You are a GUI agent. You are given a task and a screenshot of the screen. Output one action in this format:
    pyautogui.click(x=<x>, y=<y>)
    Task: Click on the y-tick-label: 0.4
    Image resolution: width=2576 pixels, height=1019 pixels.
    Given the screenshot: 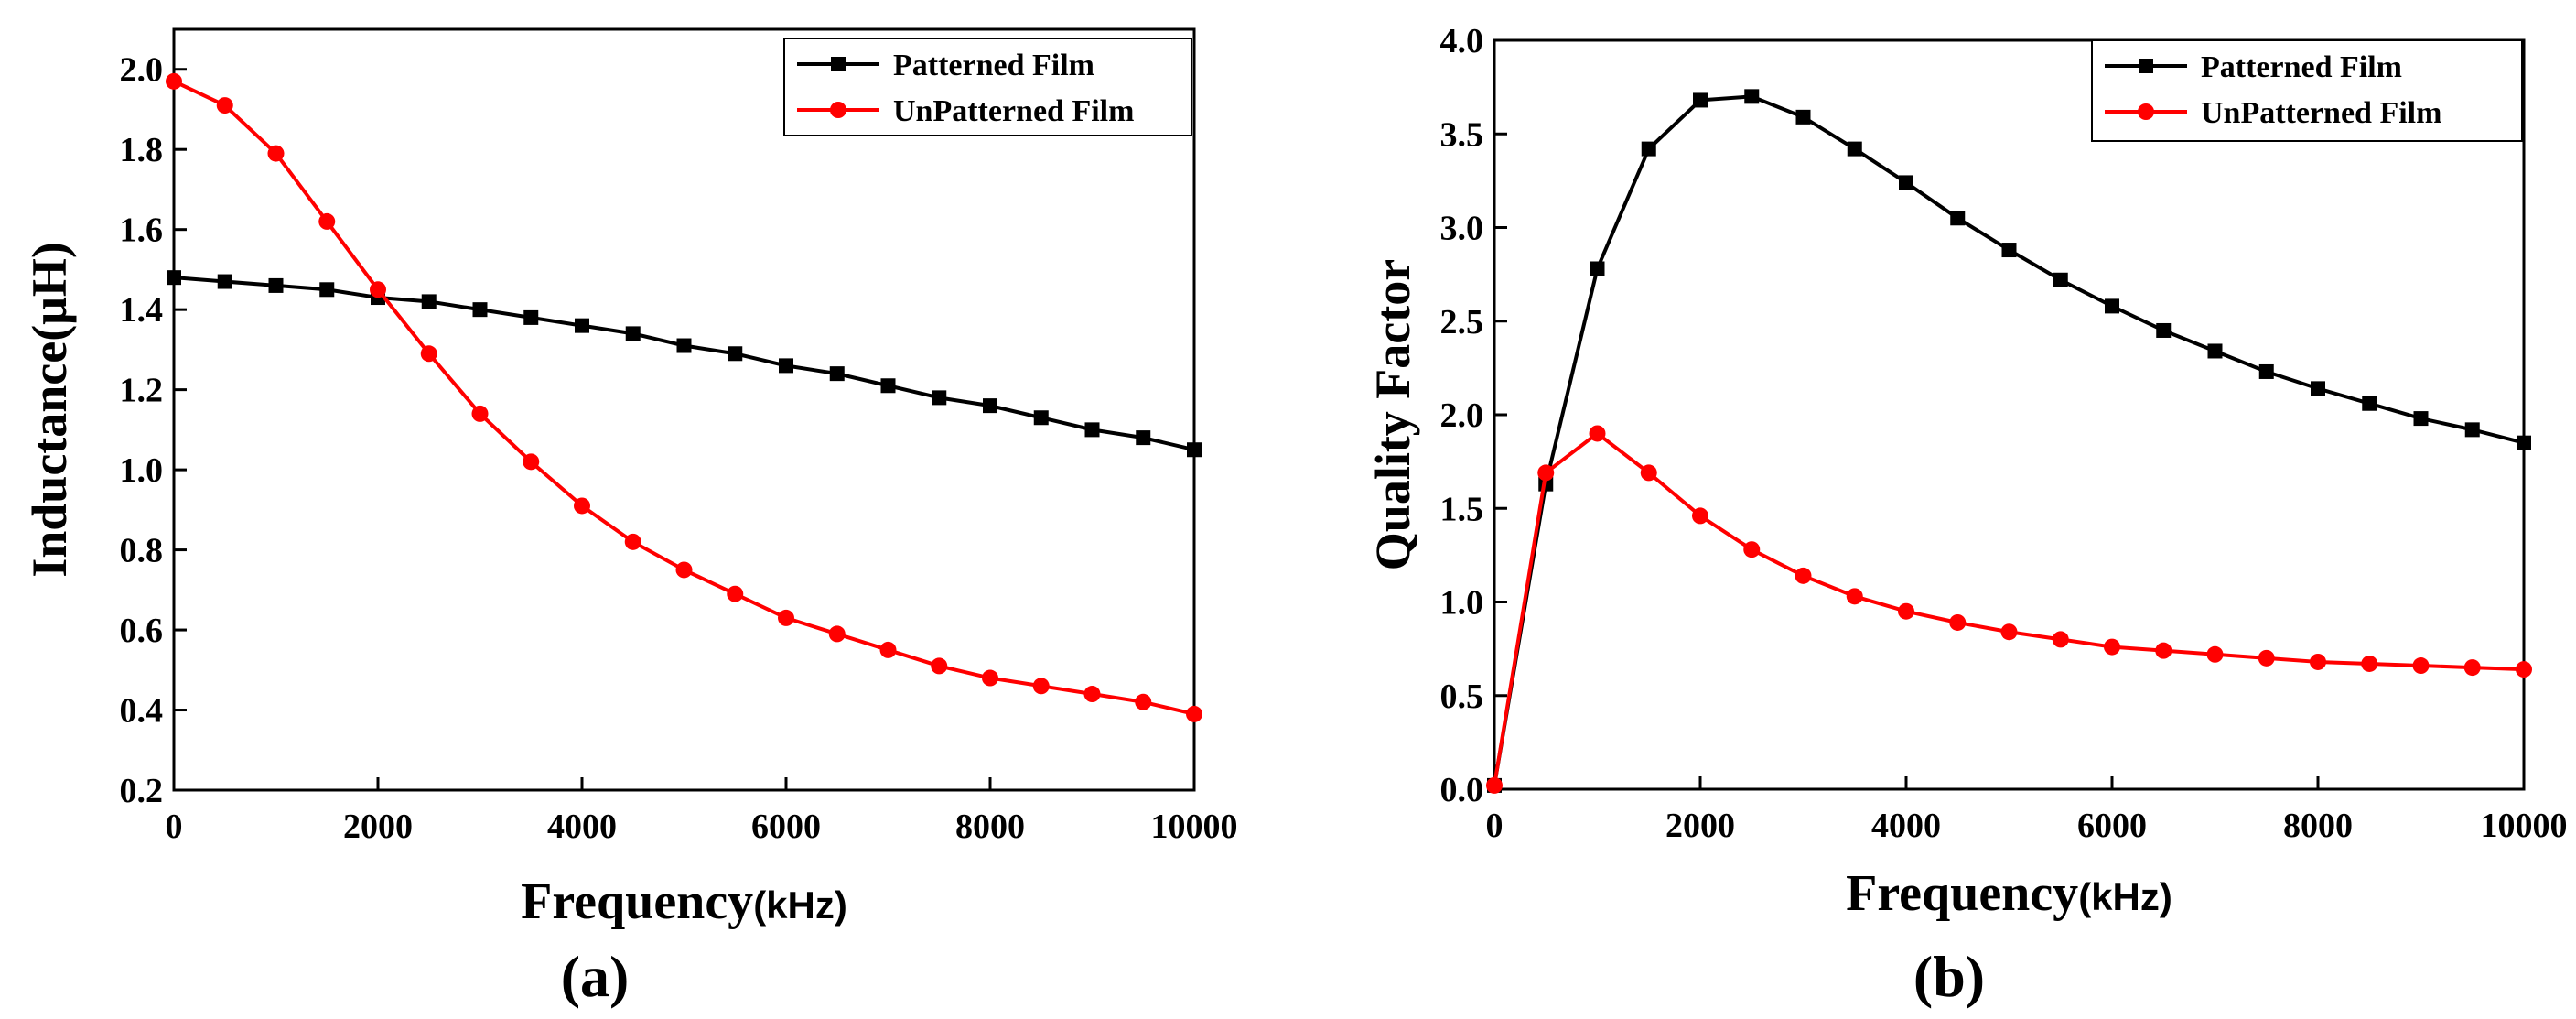 What is the action you would take?
    pyautogui.click(x=142, y=711)
    